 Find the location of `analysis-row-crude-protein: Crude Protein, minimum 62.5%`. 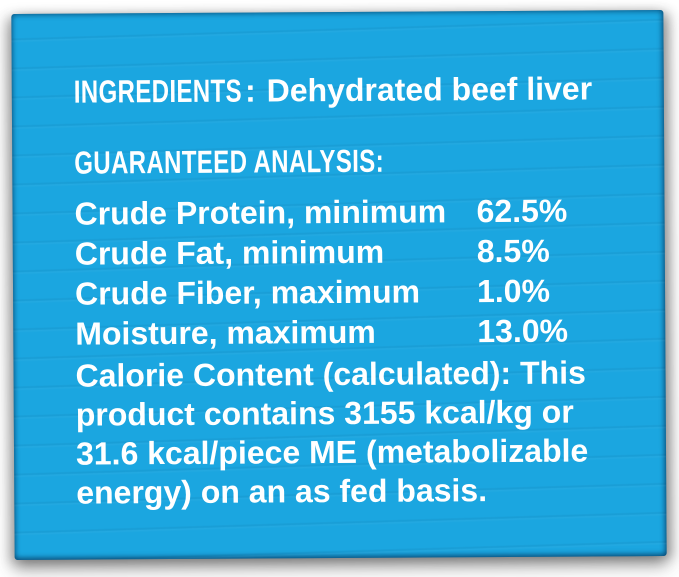

analysis-row-crude-protein: Crude Protein, minimum 62.5% is located at coordinates (354, 211).